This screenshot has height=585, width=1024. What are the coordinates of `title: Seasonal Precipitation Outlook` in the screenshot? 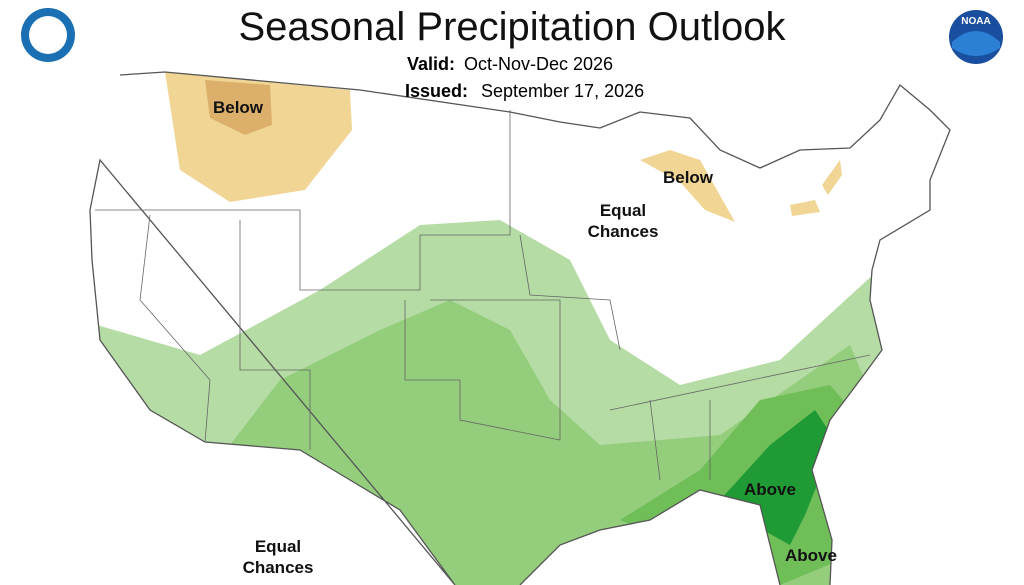 It's located at (513, 27).